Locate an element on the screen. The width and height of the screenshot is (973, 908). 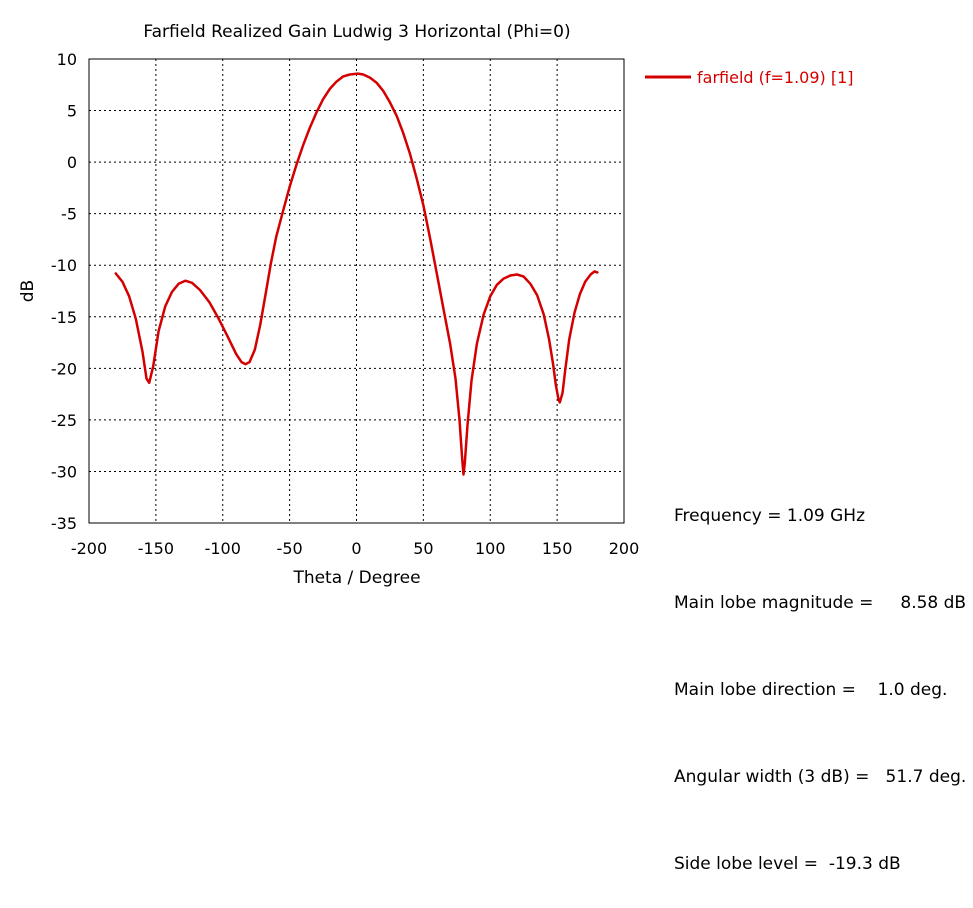
info-main-lobe-direction: Main lobe direction = 1.0 deg. is located at coordinates (811, 690).